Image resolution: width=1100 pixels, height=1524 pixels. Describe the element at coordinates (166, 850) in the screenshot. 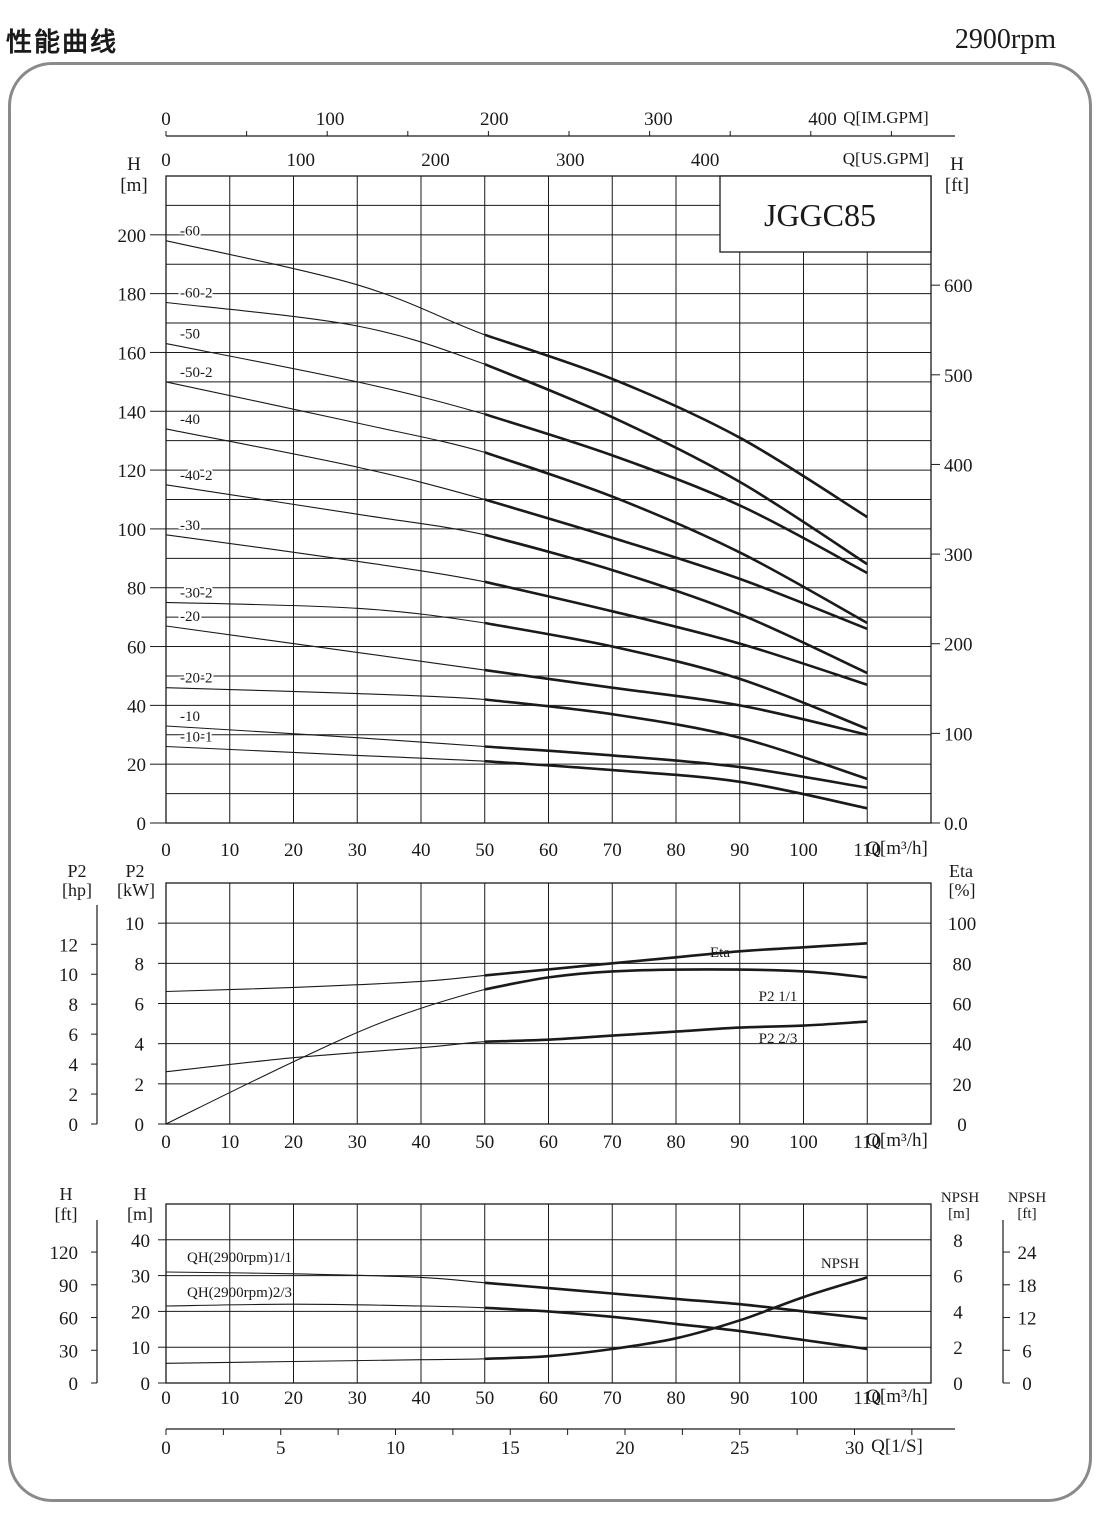

I see `head-chart-x-tick-label: 0` at that location.